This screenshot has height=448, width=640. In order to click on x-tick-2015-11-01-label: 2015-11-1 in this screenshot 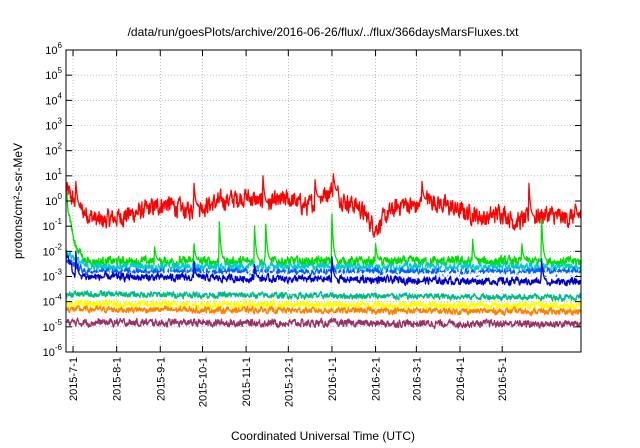, I will do `click(247, 381)`.